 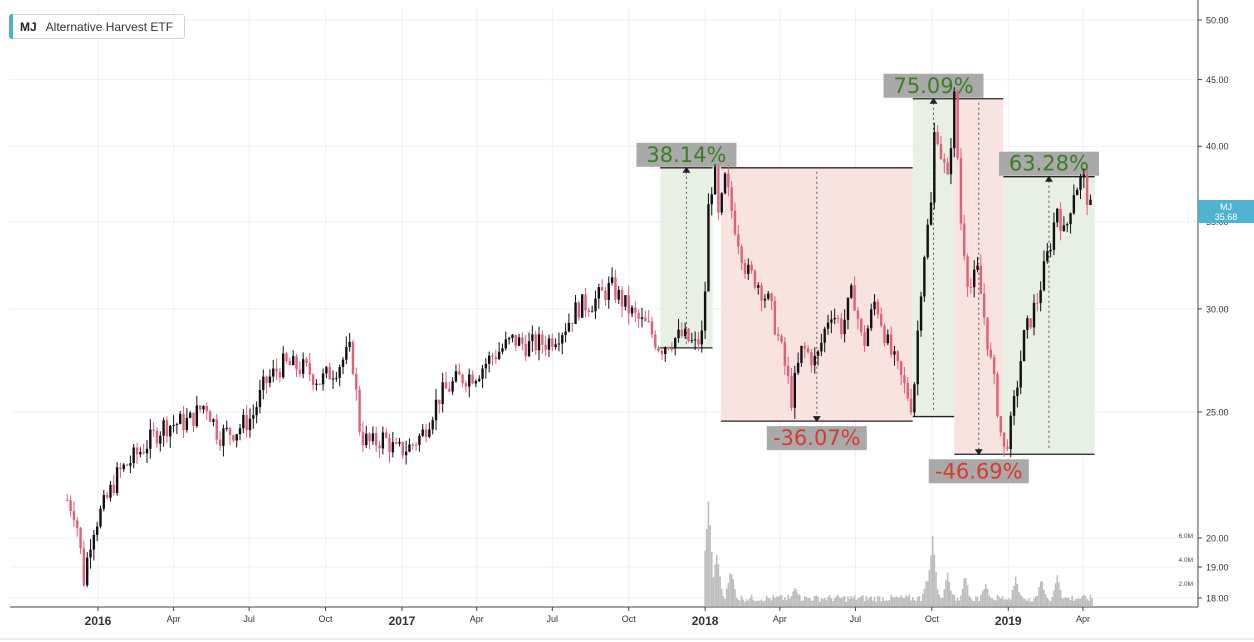 I want to click on symbol-legend: MJ Alternative Harvest ETF, so click(x=97, y=26).